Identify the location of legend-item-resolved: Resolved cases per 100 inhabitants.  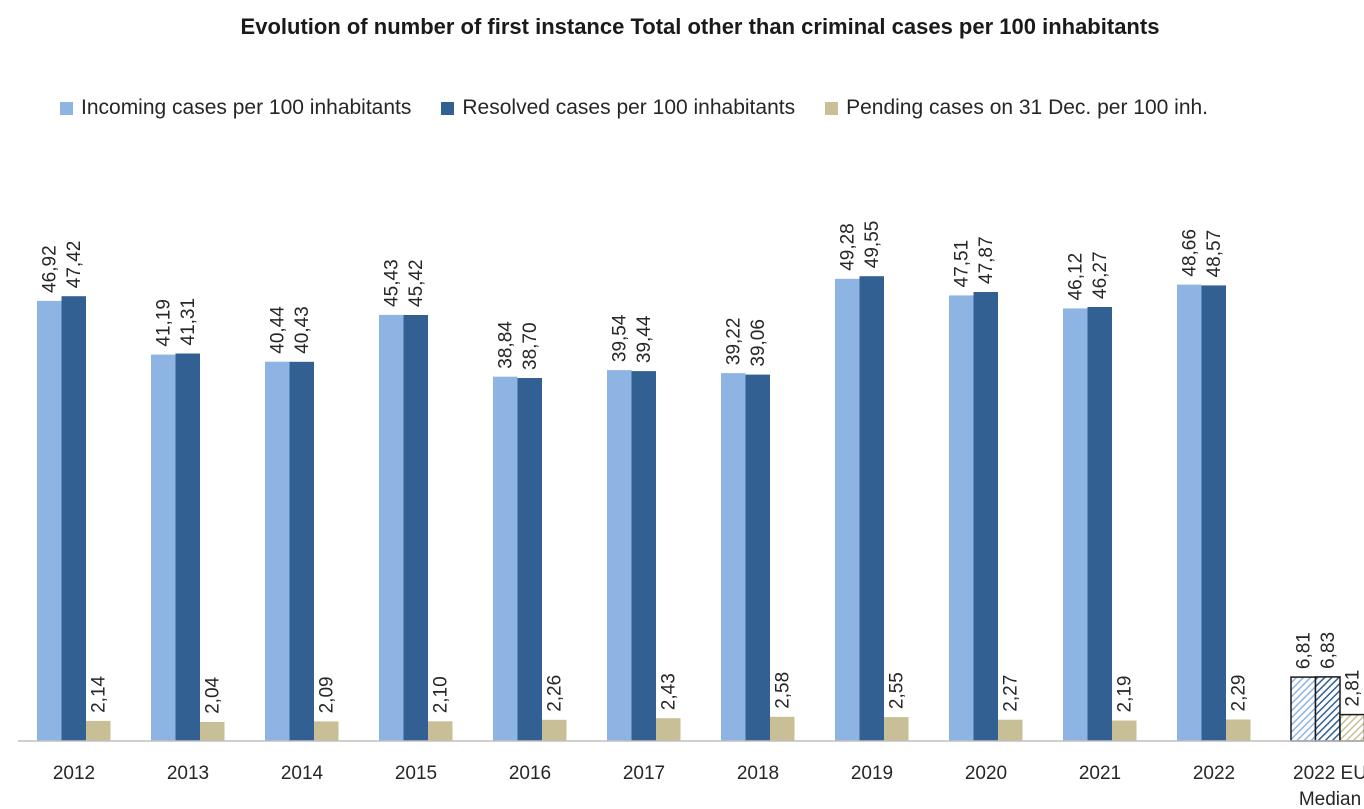
(618, 108).